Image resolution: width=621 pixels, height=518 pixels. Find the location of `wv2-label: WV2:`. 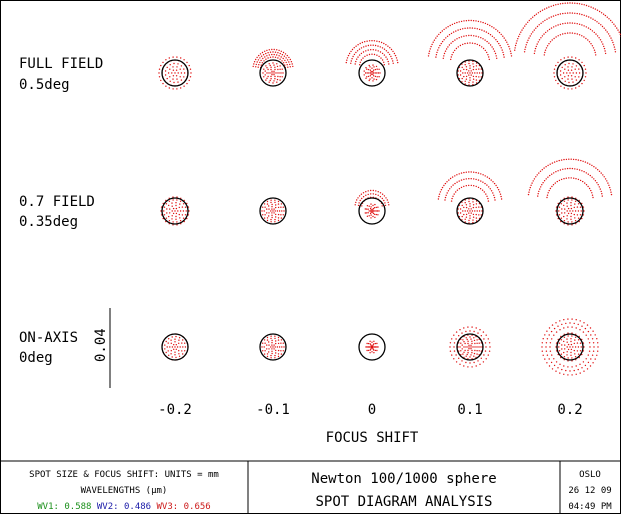

wv2-label: WV2: is located at coordinates (108, 507).